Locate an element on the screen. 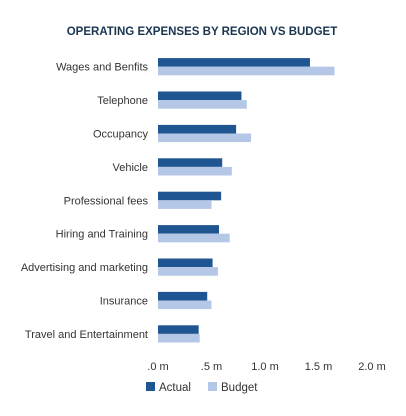 This screenshot has width=406, height=416. legend-label-actual: Actual is located at coordinates (175, 388).